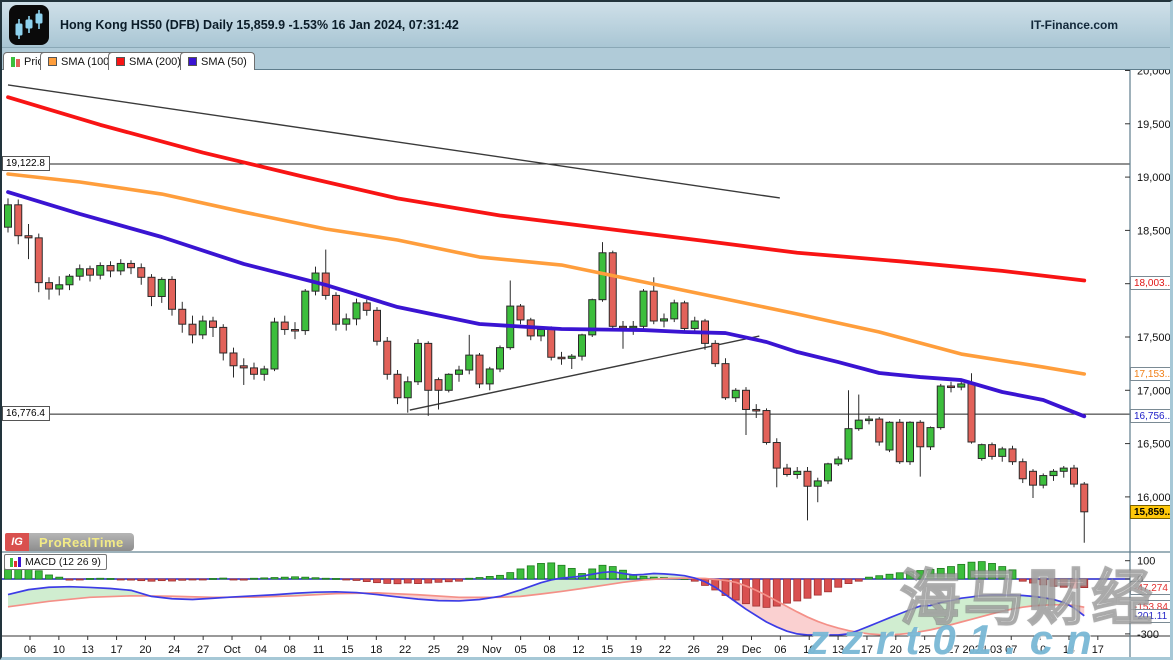  What do you see at coordinates (26, 163) in the screenshot?
I see `level-badge-19122: 19,122.8` at bounding box center [26, 163].